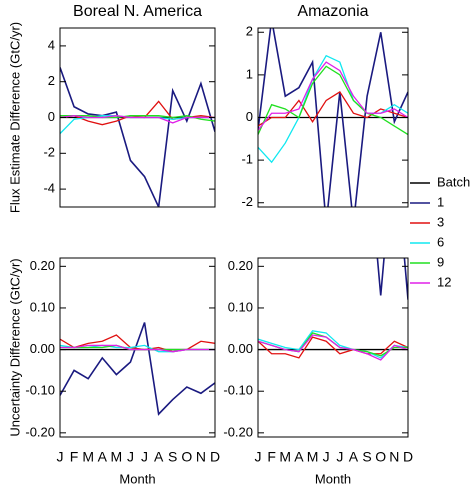 This screenshot has height=488, width=474. I want to click on y-axis-label: Uncertainty Difference (GtC/yr), so click(14, 347).